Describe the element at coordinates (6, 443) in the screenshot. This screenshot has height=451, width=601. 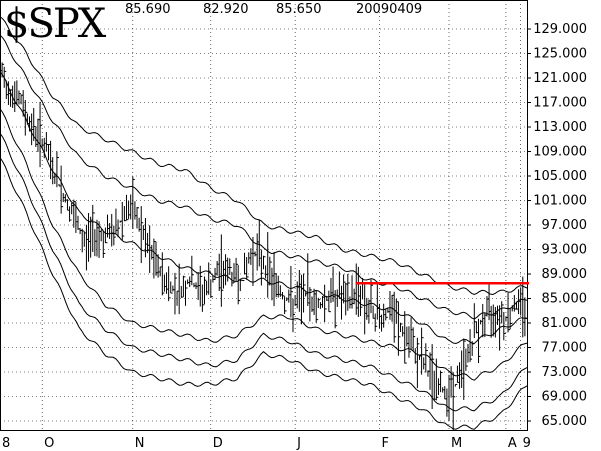
I see `x-tick-label: 8` at that location.